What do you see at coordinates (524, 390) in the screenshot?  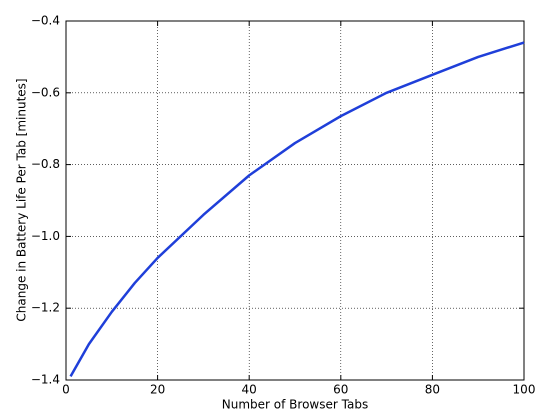 I see `x-tick-label: 100` at bounding box center [524, 390].